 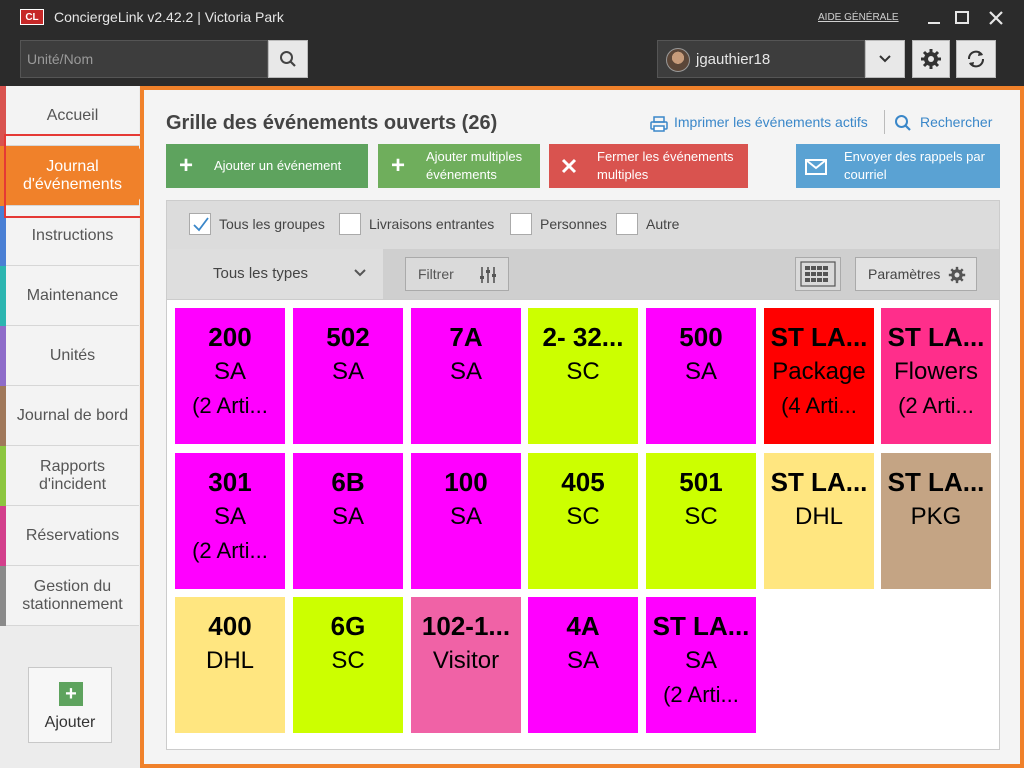 I want to click on filter-toolbar: Tous les types Filtrer, so click(x=583, y=274).